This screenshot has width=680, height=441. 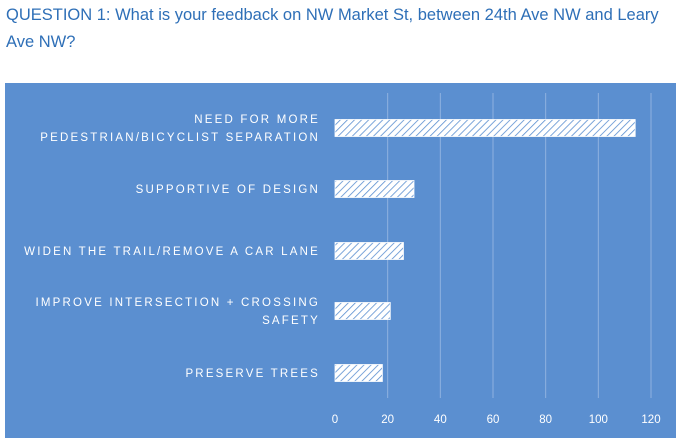 I want to click on x-tick-label: 0, so click(x=335, y=420).